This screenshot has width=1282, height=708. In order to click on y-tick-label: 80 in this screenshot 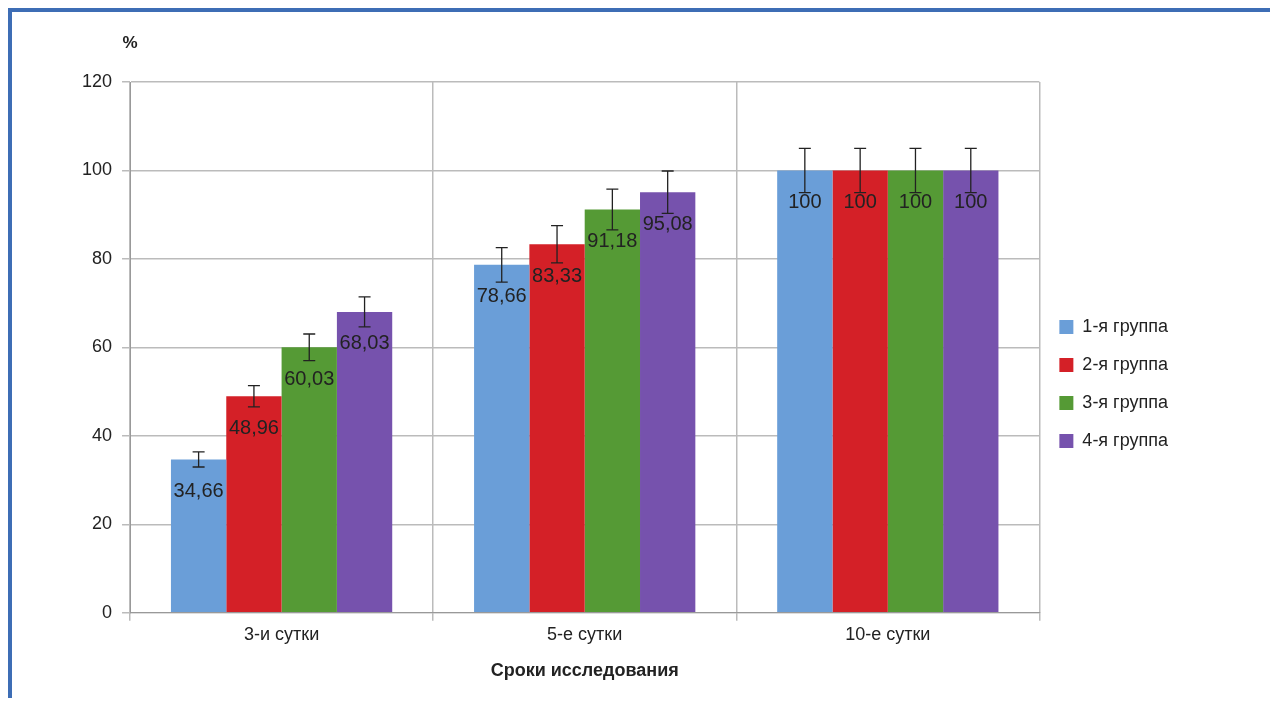, I will do `click(102, 257)`.